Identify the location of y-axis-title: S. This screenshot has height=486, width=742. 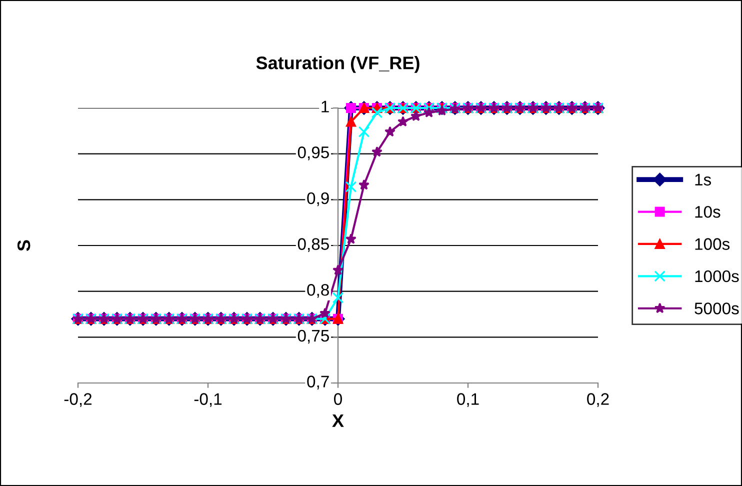
(23, 246).